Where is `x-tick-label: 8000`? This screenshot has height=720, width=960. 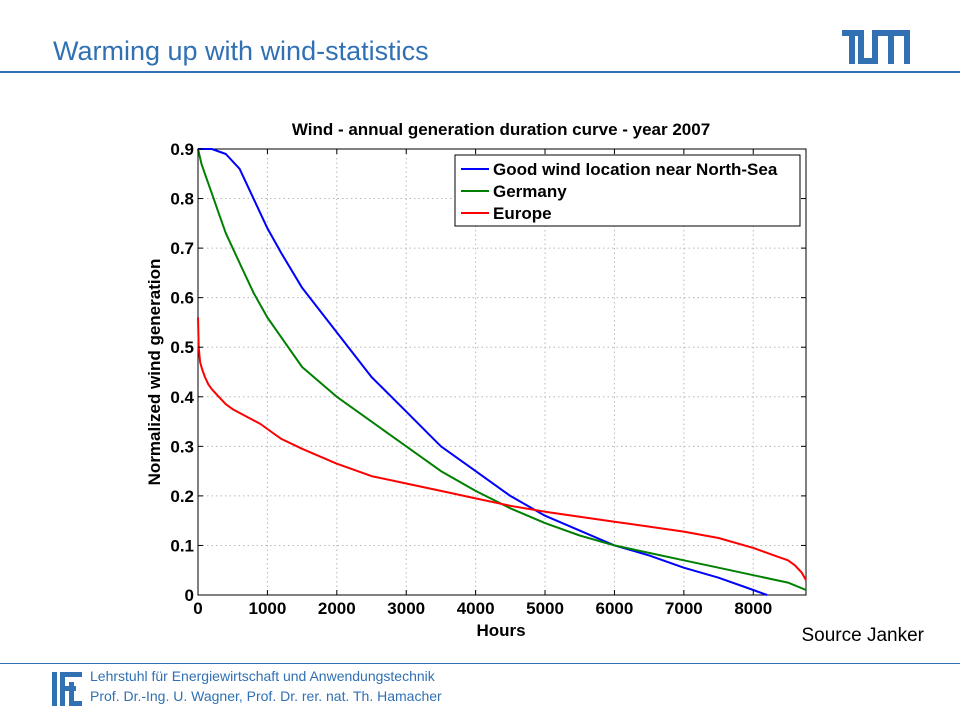
x-tick-label: 8000 is located at coordinates (753, 608).